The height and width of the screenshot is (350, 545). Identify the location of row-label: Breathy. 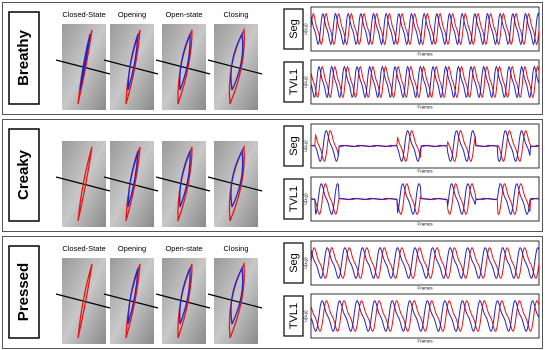
(23, 57).